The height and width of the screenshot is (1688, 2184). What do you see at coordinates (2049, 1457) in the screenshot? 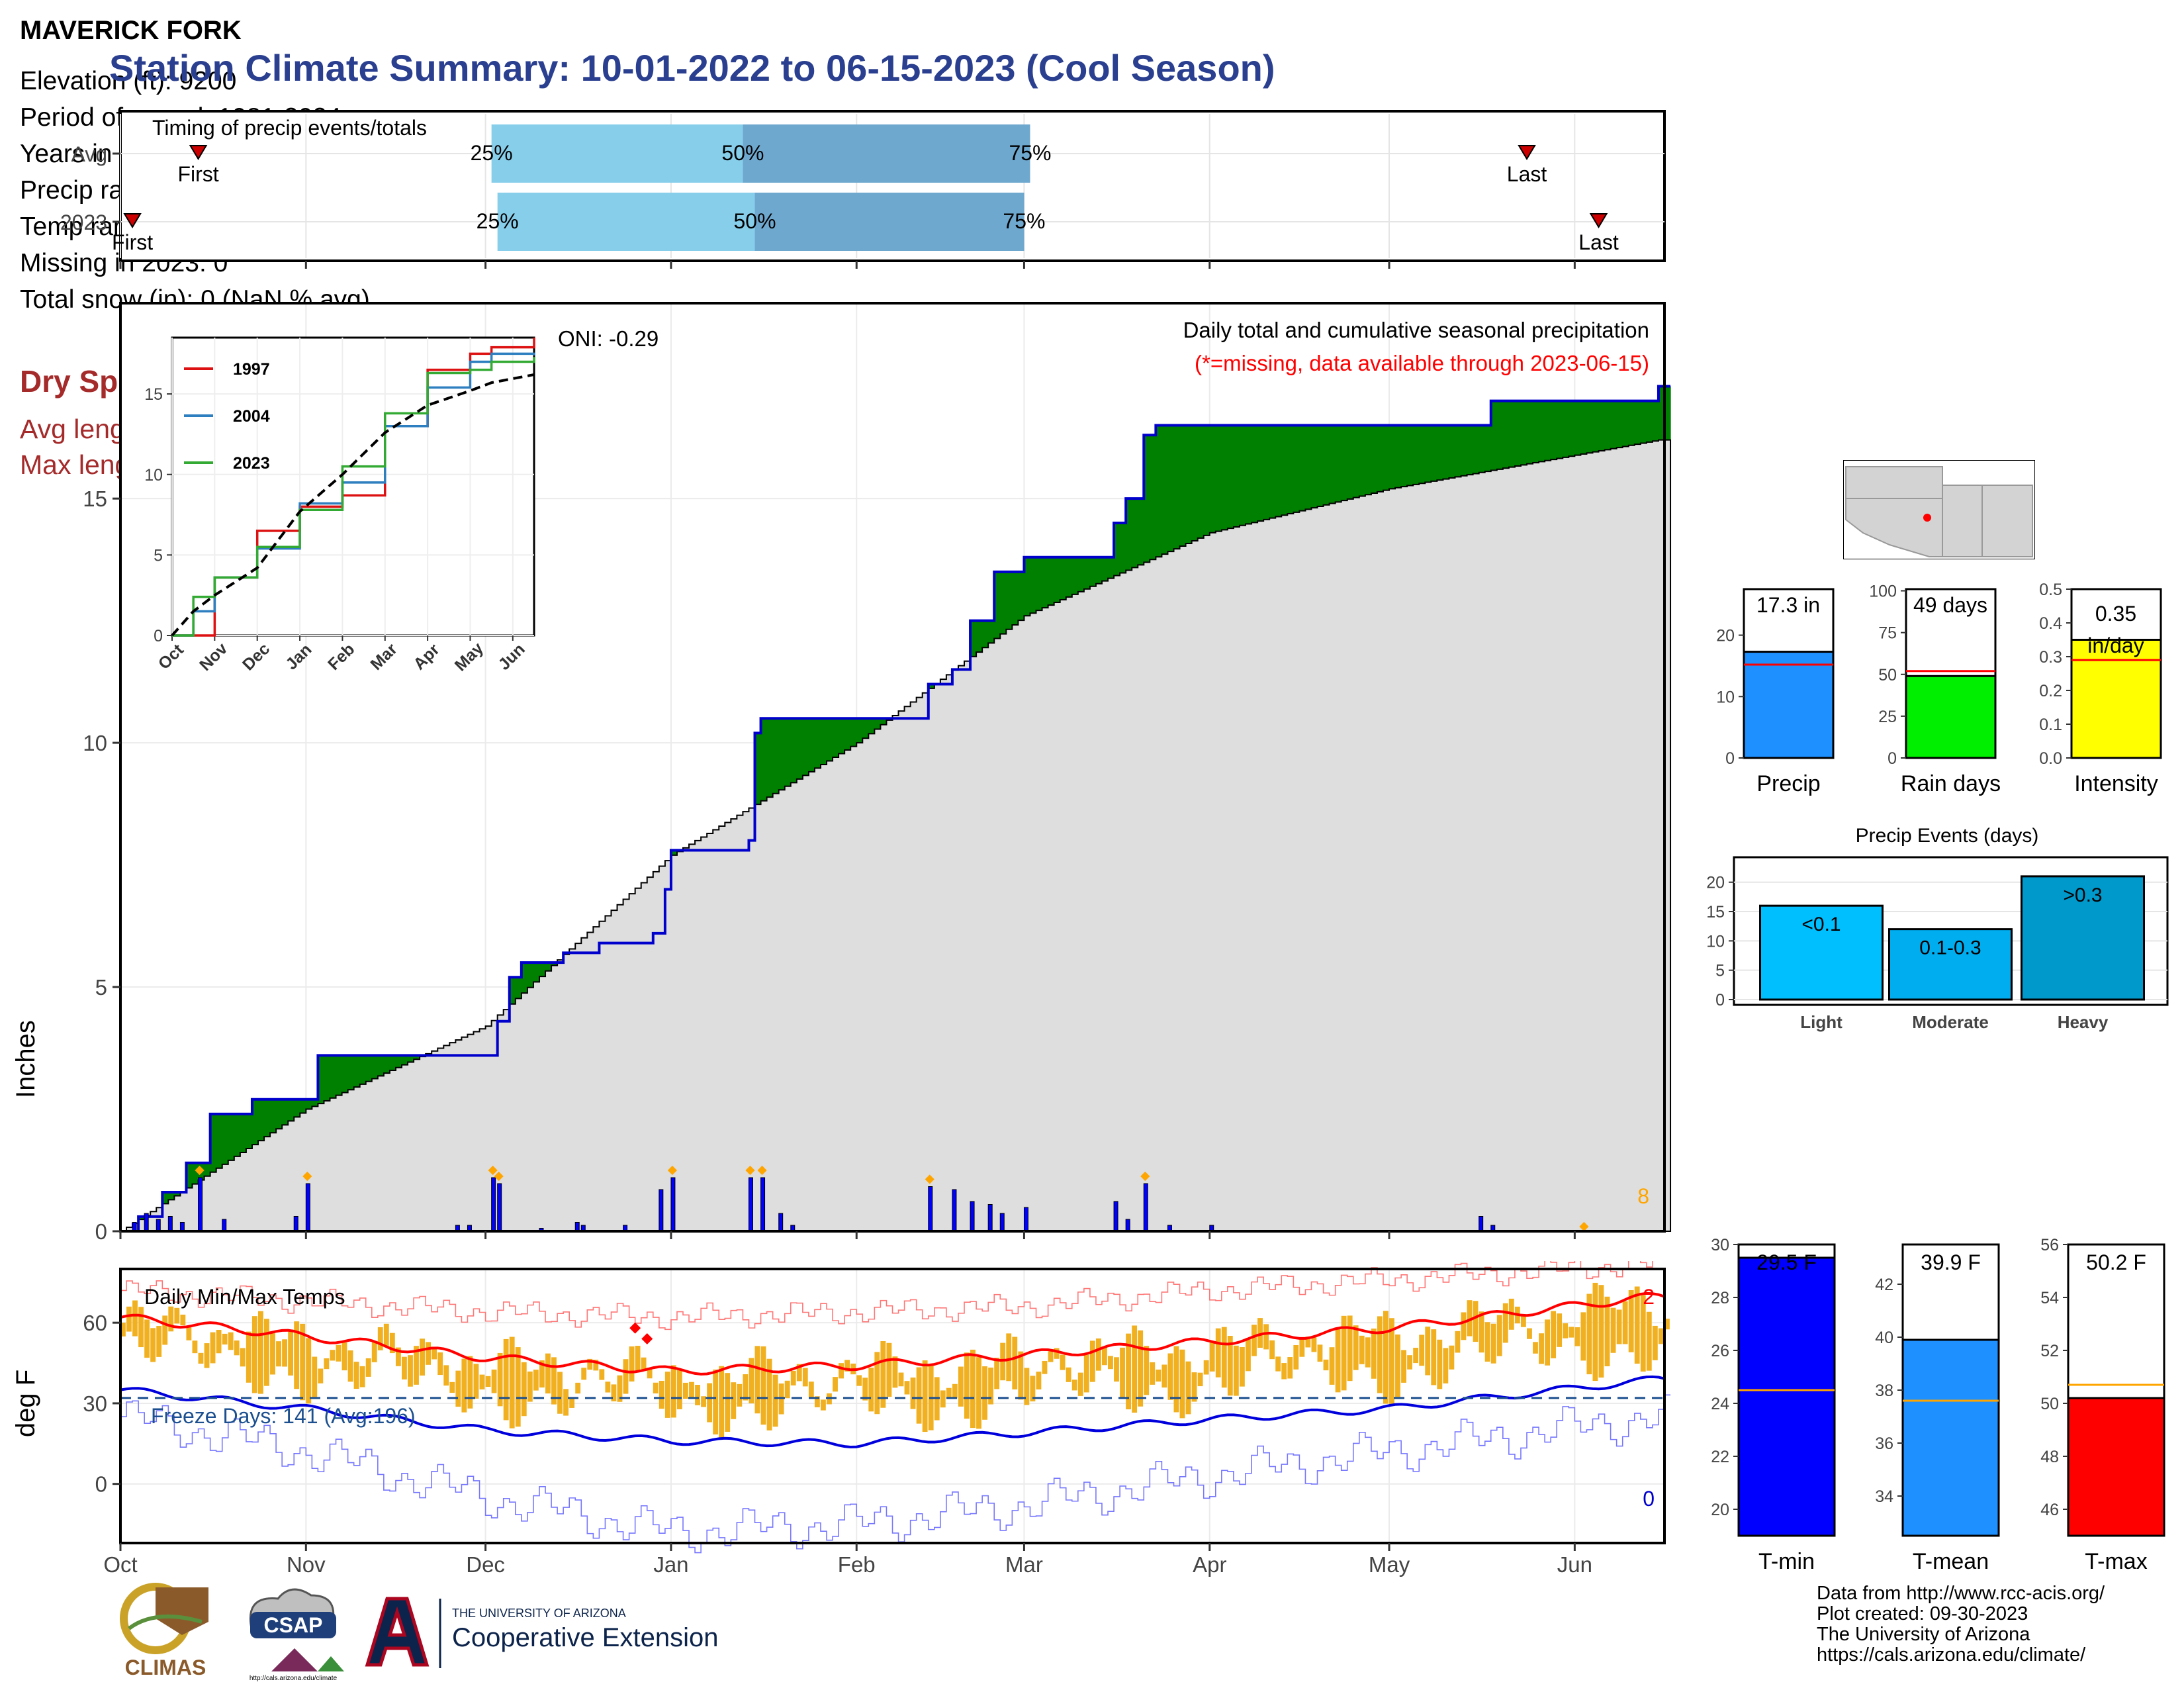
I see `temp-summary-y-tick-label: 48` at bounding box center [2049, 1457].